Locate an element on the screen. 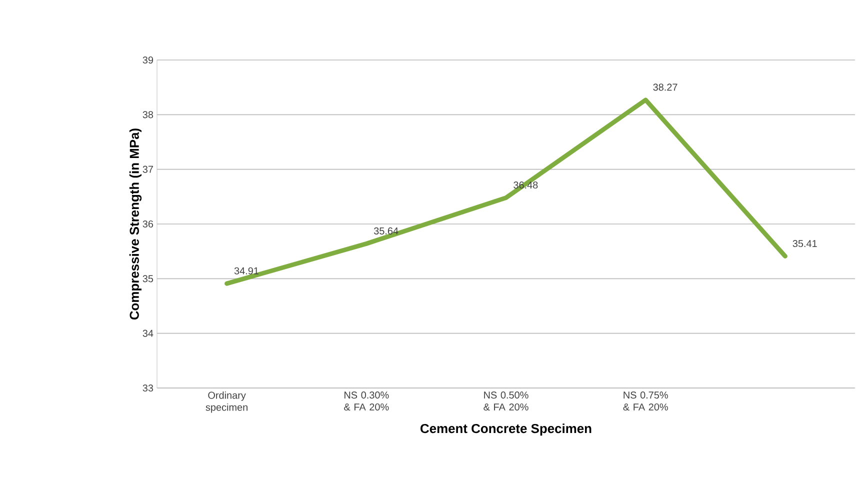 Image resolution: width=859 pixels, height=489 pixels. x-tick-label: NS 0.50% & FA 20% is located at coordinates (506, 401).